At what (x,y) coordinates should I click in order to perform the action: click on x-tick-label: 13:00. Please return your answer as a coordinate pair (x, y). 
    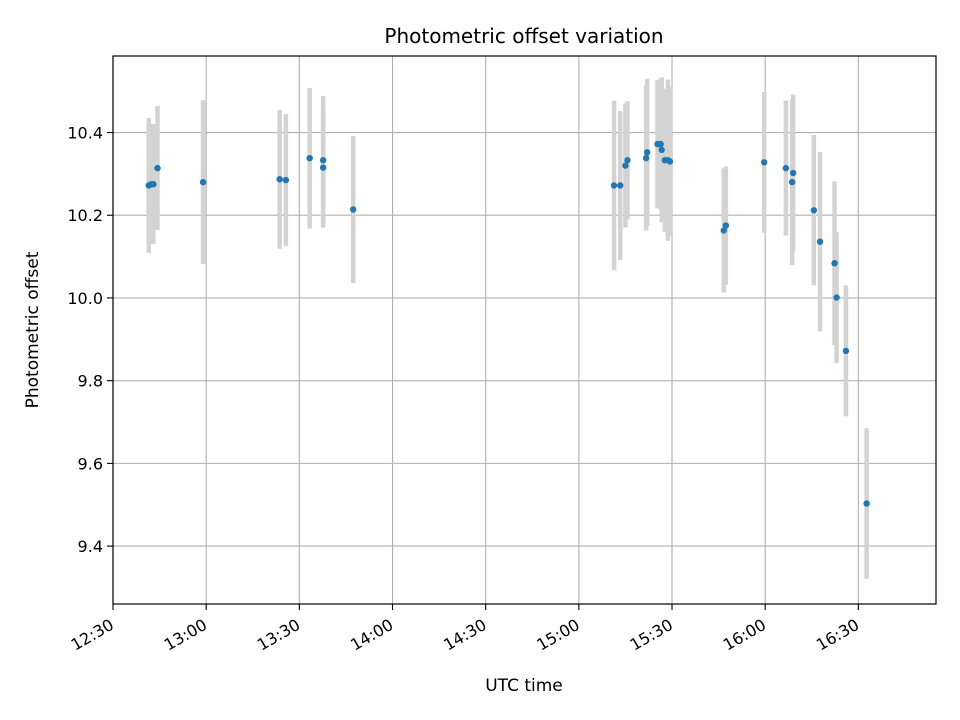
    Looking at the image, I should click on (185, 635).